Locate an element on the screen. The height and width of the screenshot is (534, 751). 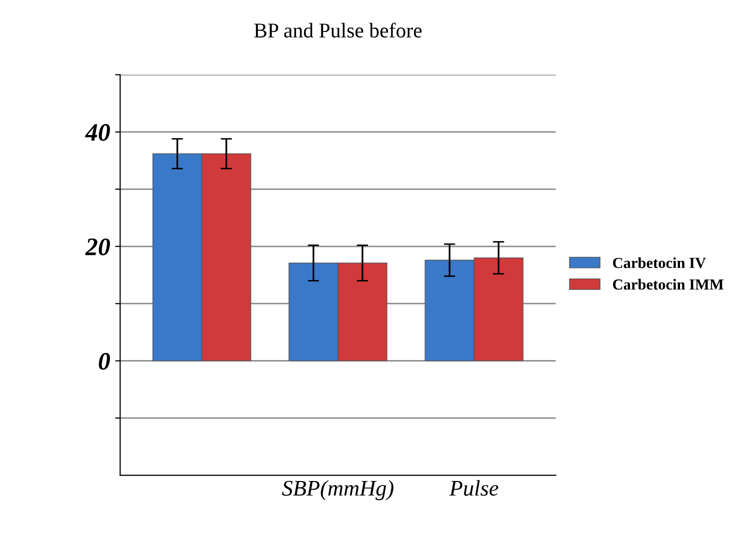
legend-label: Carbetocin IMM is located at coordinates (668, 284).